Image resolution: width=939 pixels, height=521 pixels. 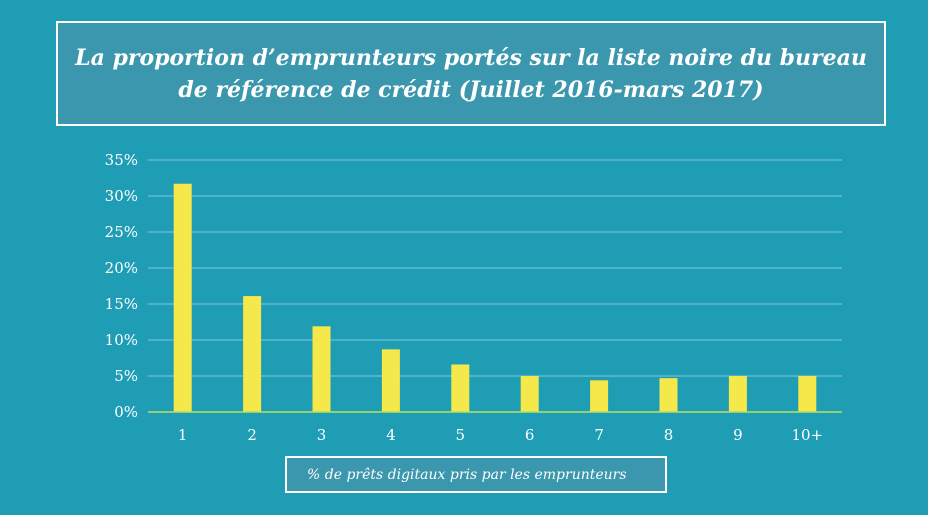 What do you see at coordinates (121, 232) in the screenshot?
I see `y-tick-label: 25%` at bounding box center [121, 232].